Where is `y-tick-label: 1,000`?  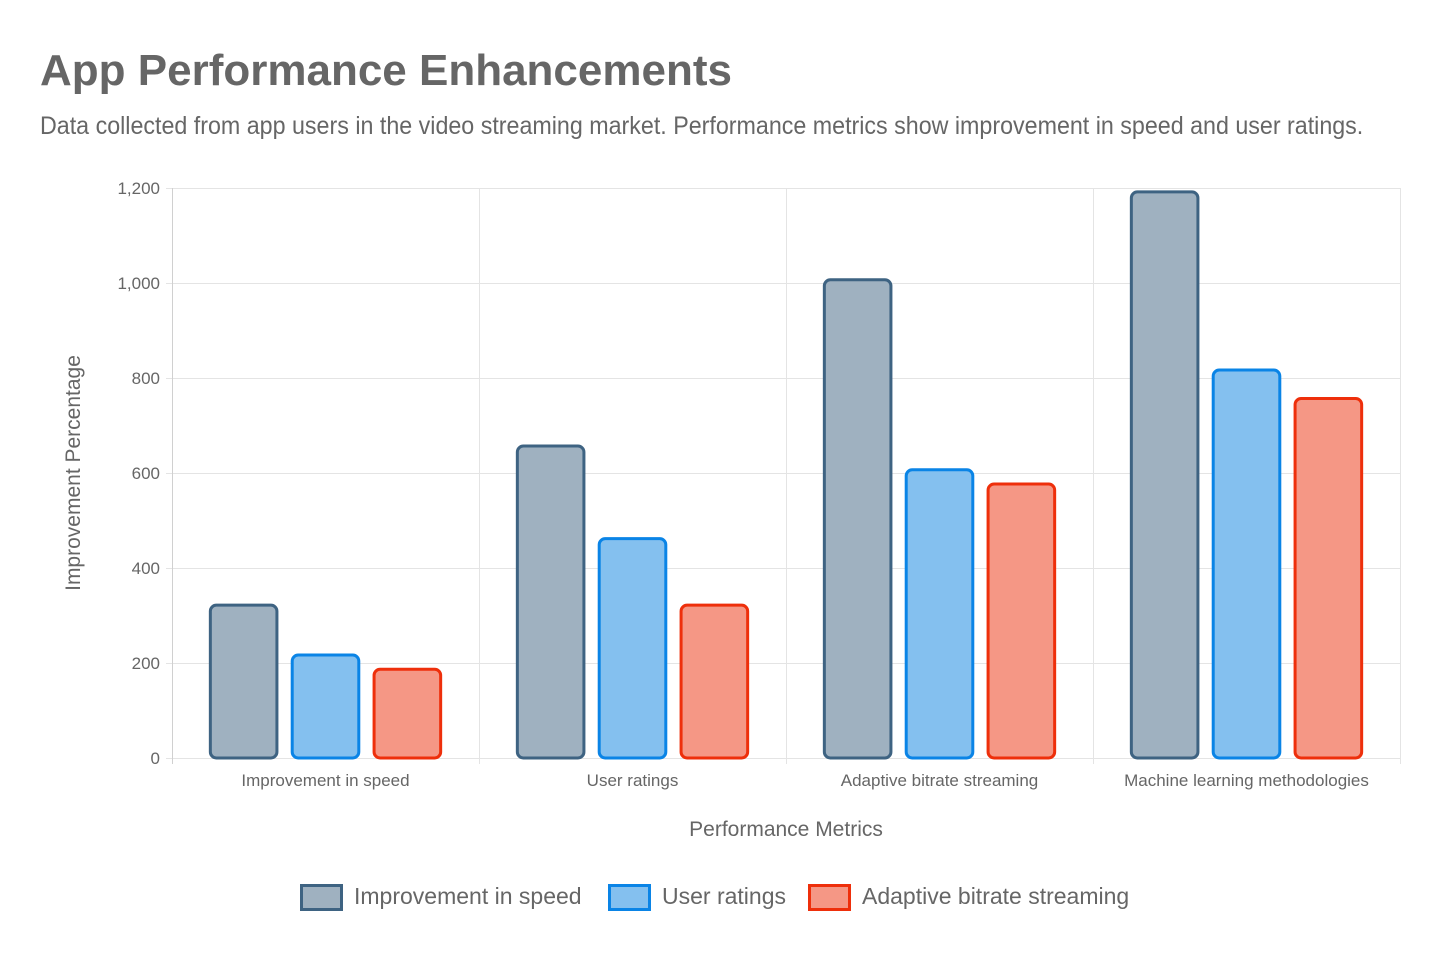 y-tick-label: 1,000 is located at coordinates (138, 283).